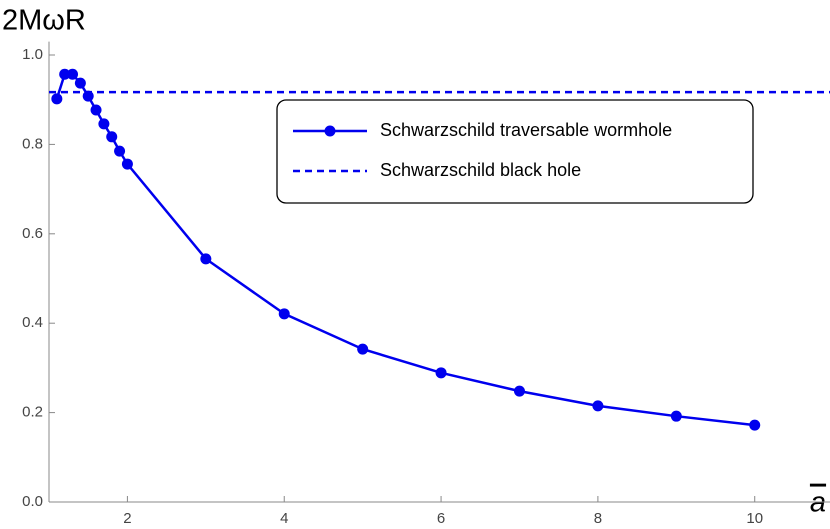 The image size is (830, 529). What do you see at coordinates (32, 233) in the screenshot?
I see `y-tick-label: 0.6` at bounding box center [32, 233].